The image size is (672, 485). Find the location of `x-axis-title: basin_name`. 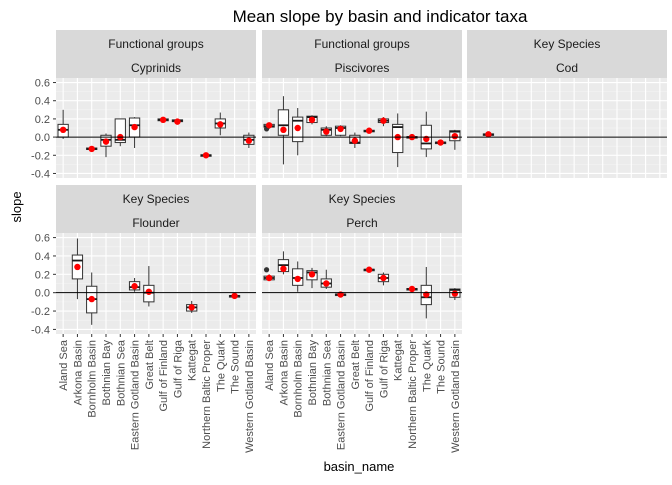

x-axis-title: basin_name is located at coordinates (359, 466).